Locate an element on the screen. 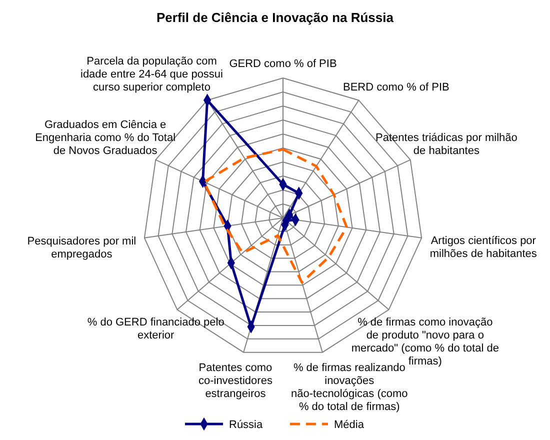 This screenshot has height=440, width=550. spoke-label: Patentes como co-investidores estrangeiros is located at coordinates (235, 381).